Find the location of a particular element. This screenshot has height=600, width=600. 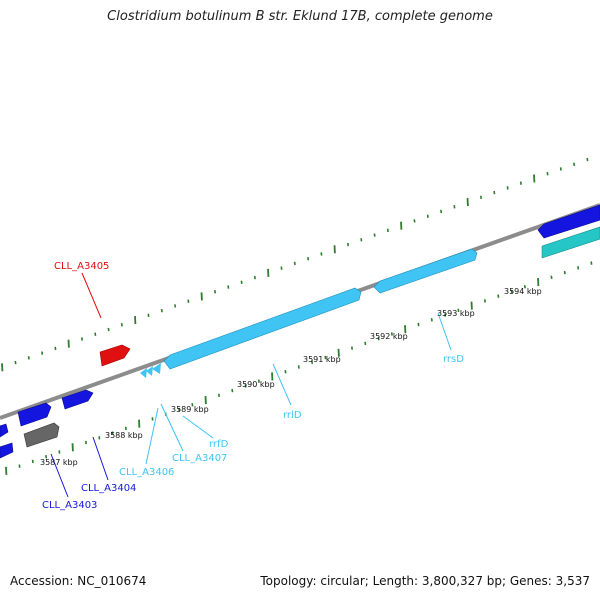

gene-right-edge-teal is located at coordinates (570, 242).